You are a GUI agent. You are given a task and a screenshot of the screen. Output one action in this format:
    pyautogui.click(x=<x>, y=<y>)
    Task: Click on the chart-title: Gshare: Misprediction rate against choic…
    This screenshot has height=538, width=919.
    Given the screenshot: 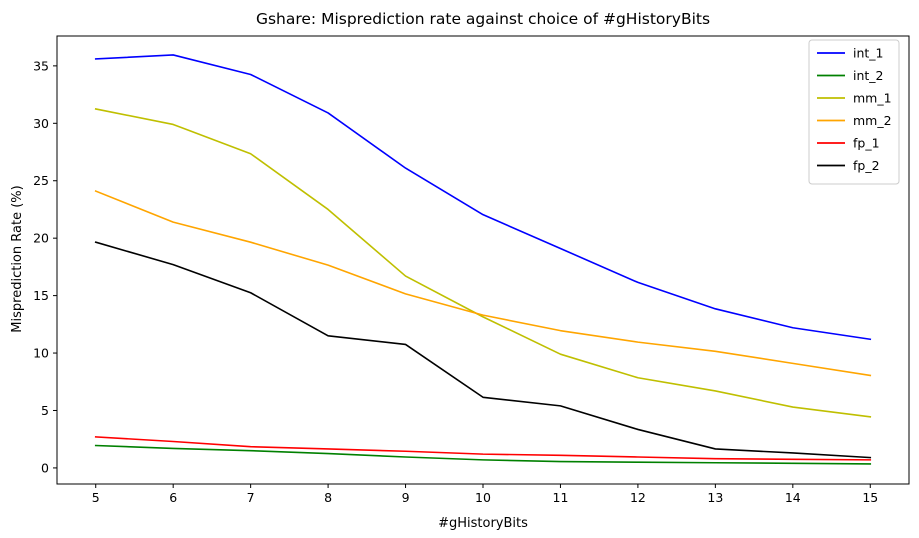 What is the action you would take?
    pyautogui.click(x=483, y=19)
    